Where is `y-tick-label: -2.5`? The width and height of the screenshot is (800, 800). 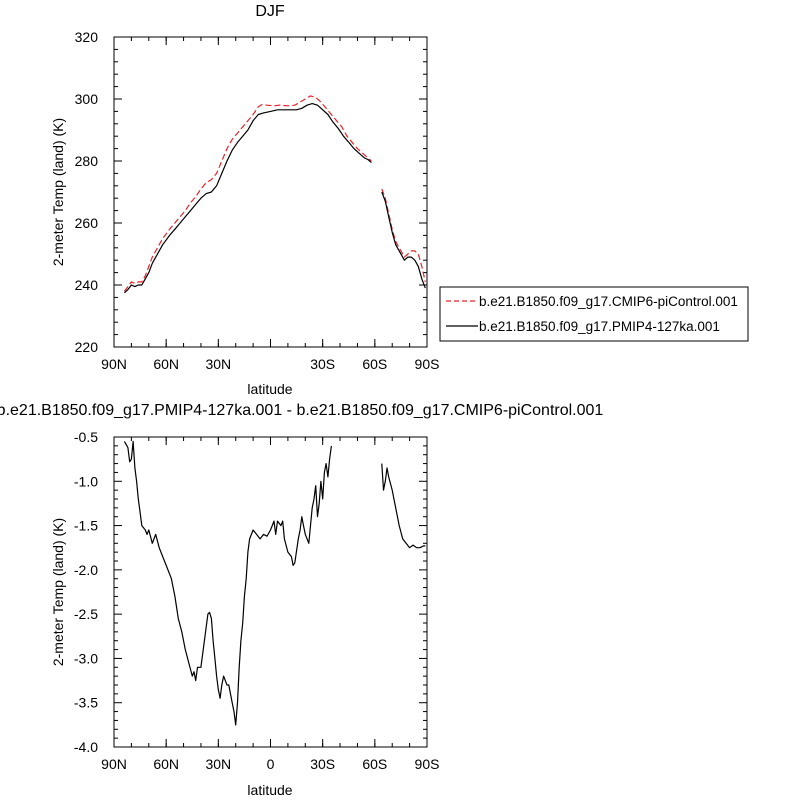
y-tick-label: -2.5 is located at coordinates (86, 614).